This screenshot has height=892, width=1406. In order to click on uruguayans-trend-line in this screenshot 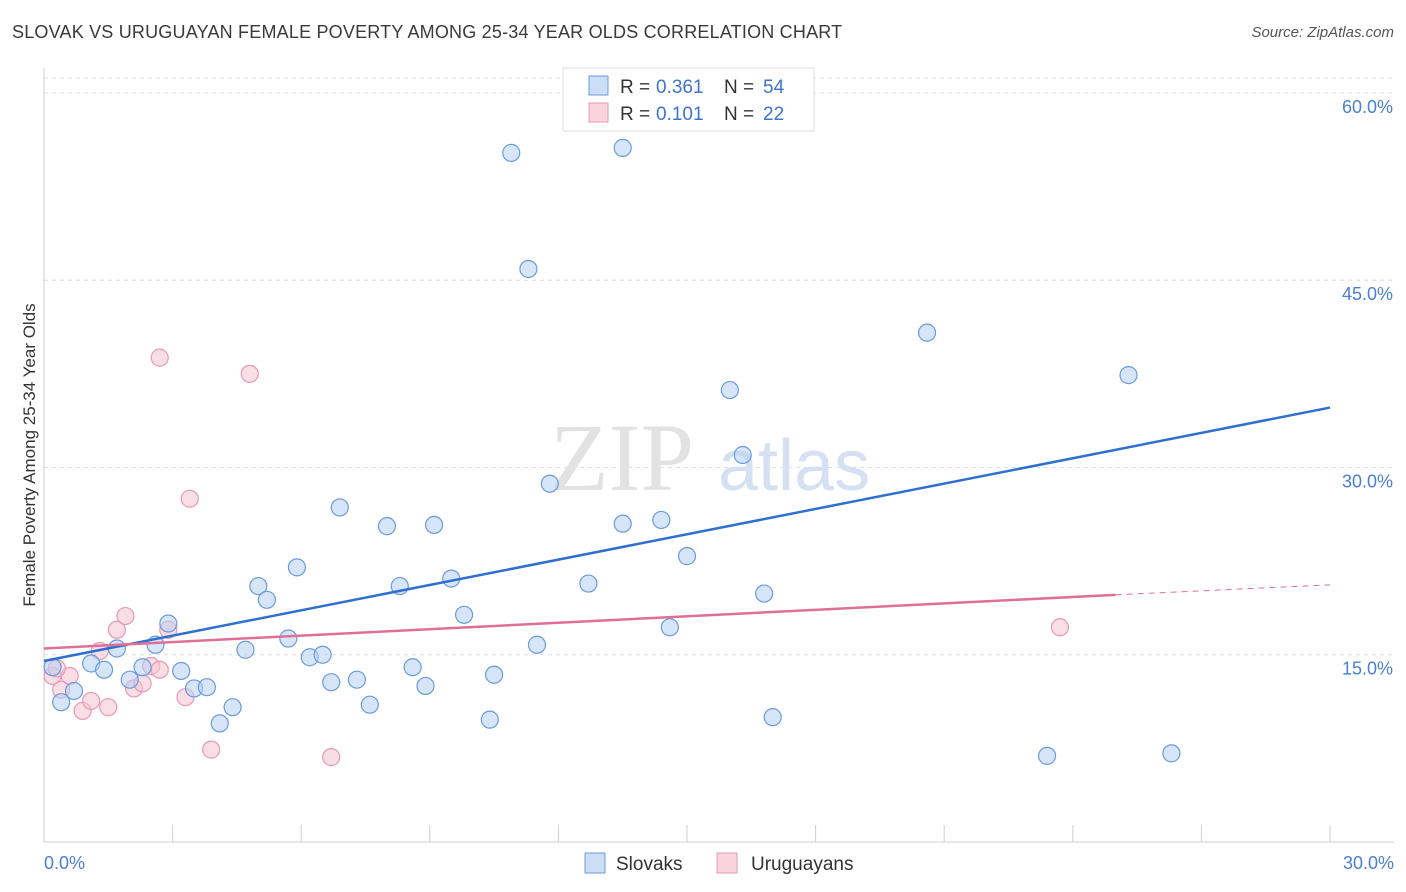, I will do `click(579, 621)`.